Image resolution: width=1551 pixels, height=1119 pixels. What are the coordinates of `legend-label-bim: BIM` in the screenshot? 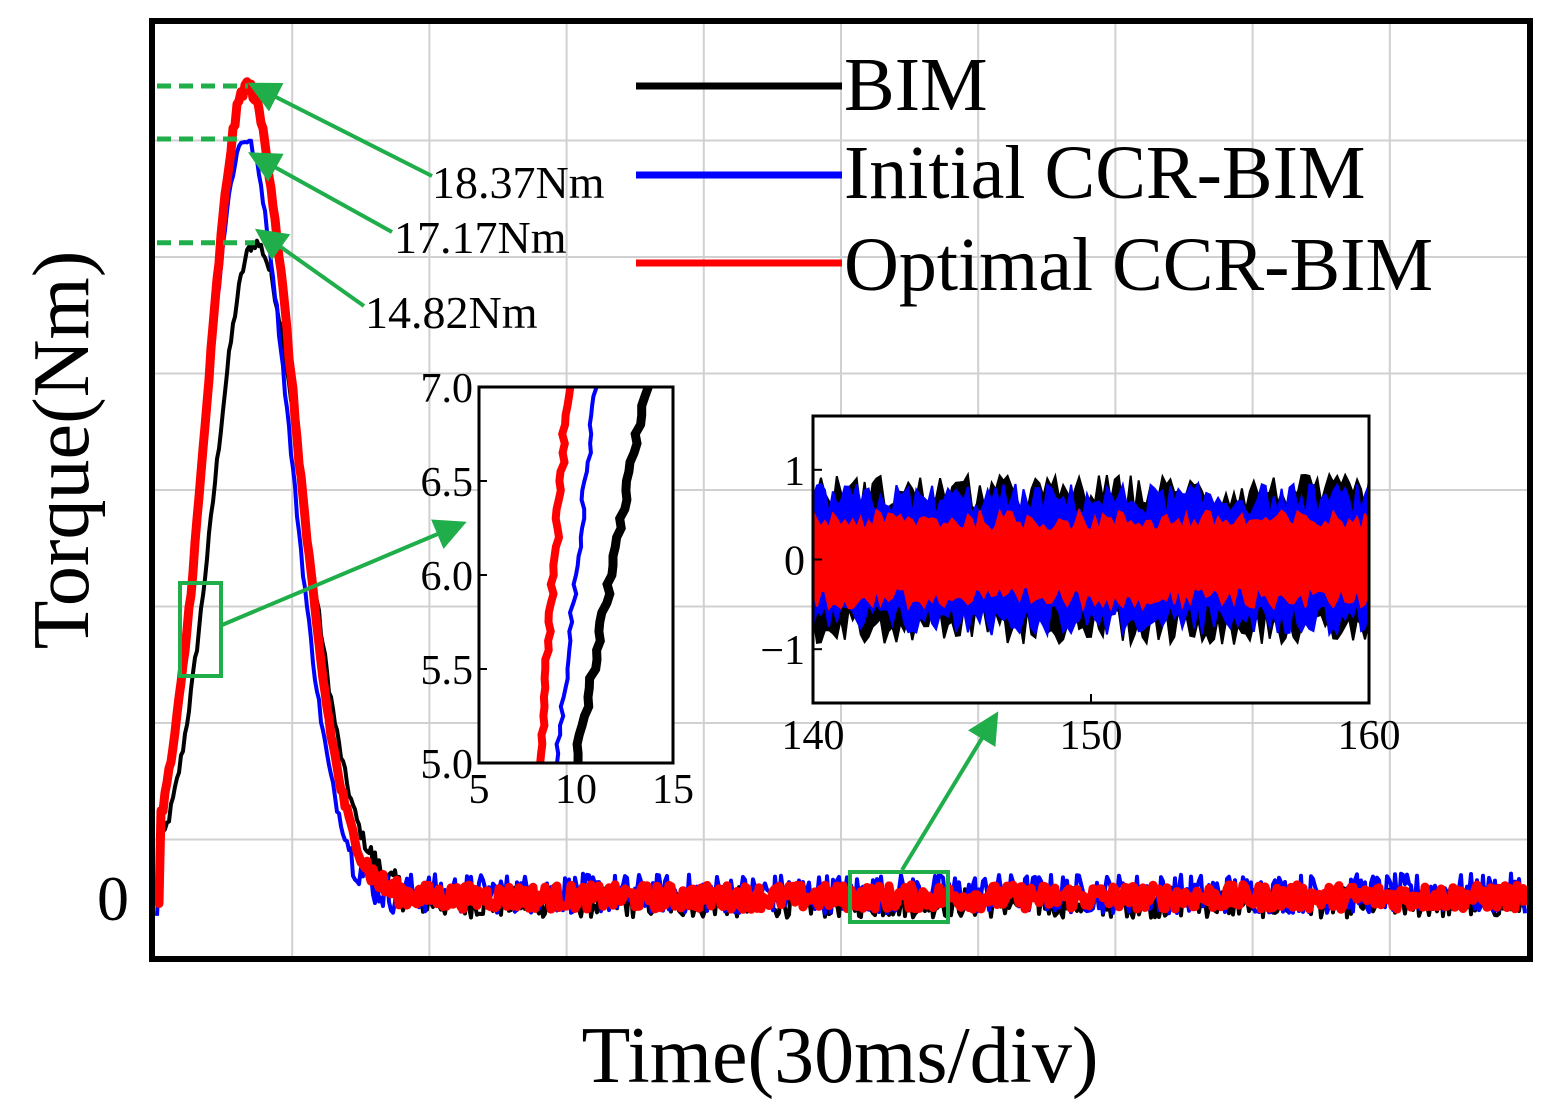 It's located at (916, 85).